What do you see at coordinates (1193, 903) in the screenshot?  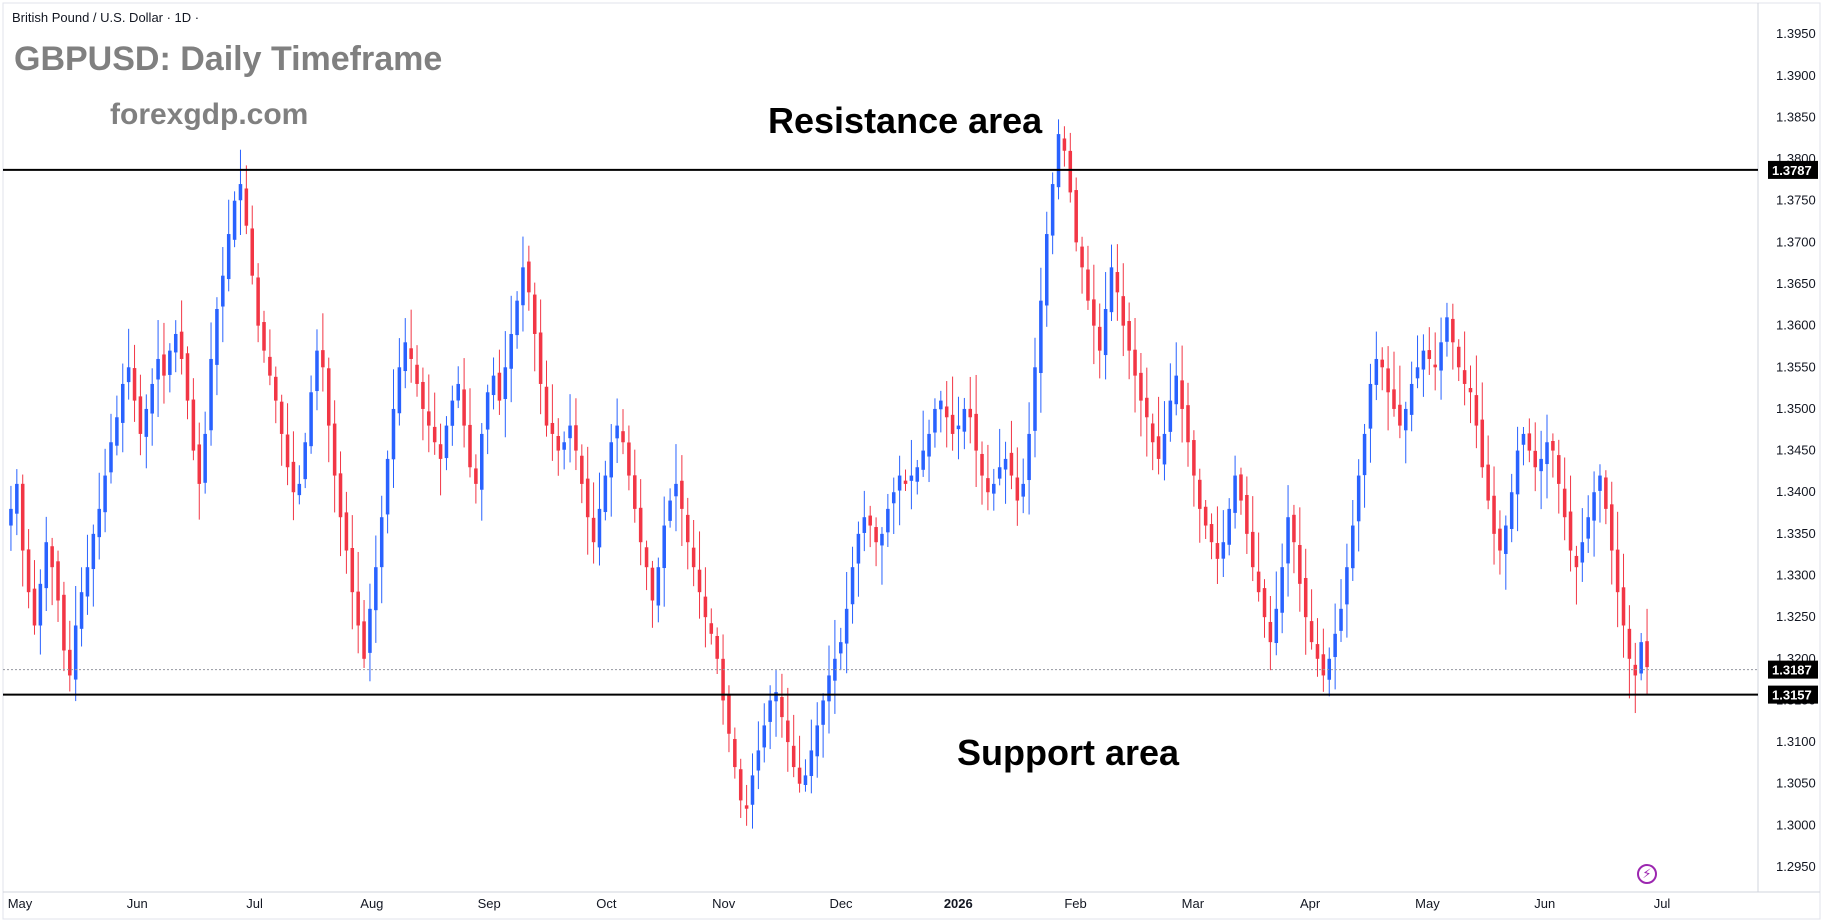 I see `x-tick-label: Mar` at bounding box center [1193, 903].